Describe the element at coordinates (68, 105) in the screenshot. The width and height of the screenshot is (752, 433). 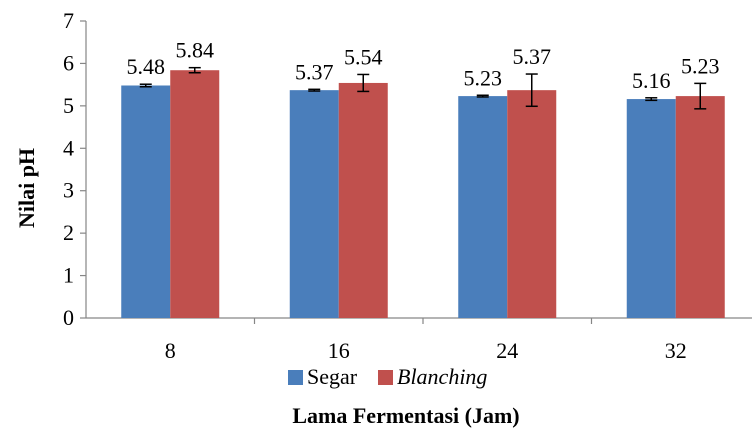
I see `y-tick-label: 5` at that location.